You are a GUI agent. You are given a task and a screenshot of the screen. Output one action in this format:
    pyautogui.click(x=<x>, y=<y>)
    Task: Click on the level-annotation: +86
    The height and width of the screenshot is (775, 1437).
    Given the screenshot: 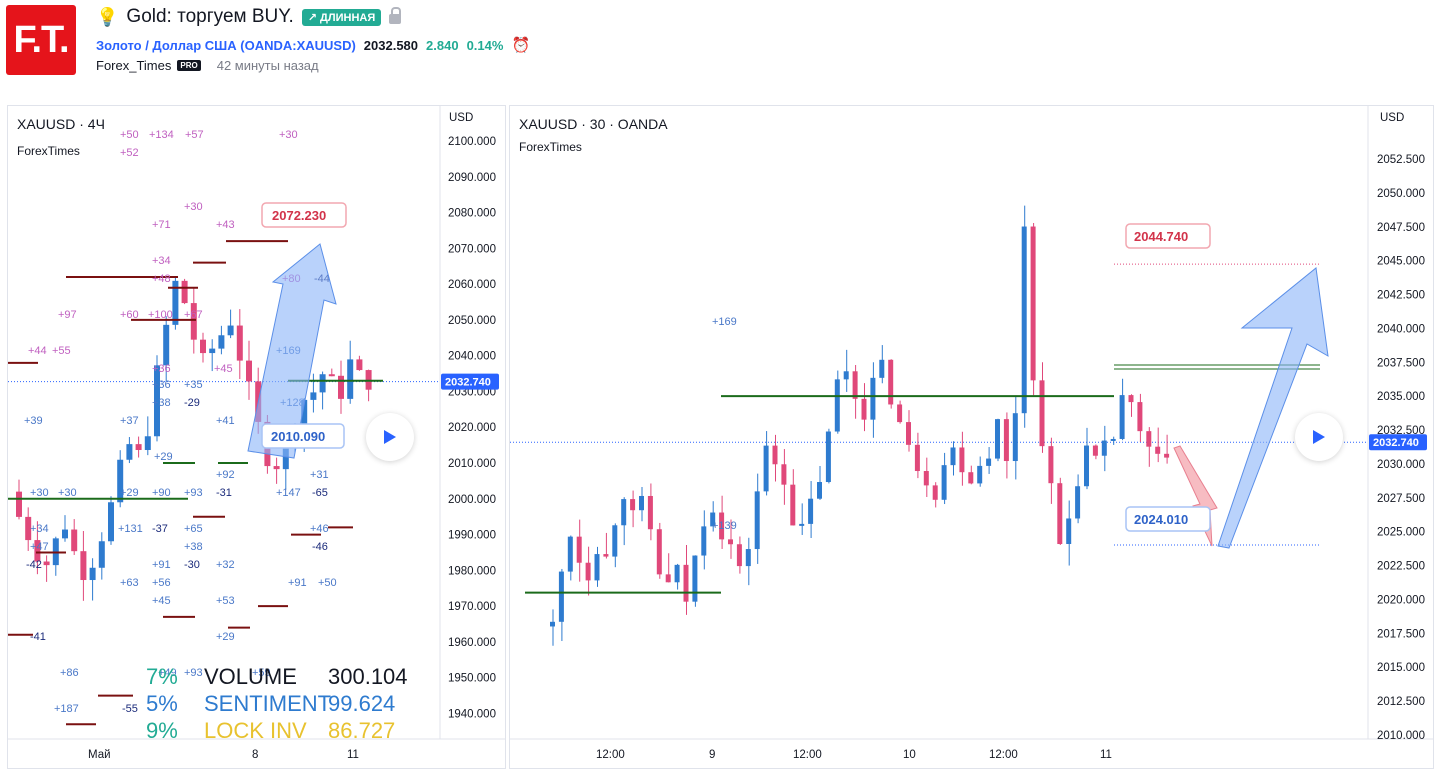 What is the action you would take?
    pyautogui.click(x=69, y=673)
    